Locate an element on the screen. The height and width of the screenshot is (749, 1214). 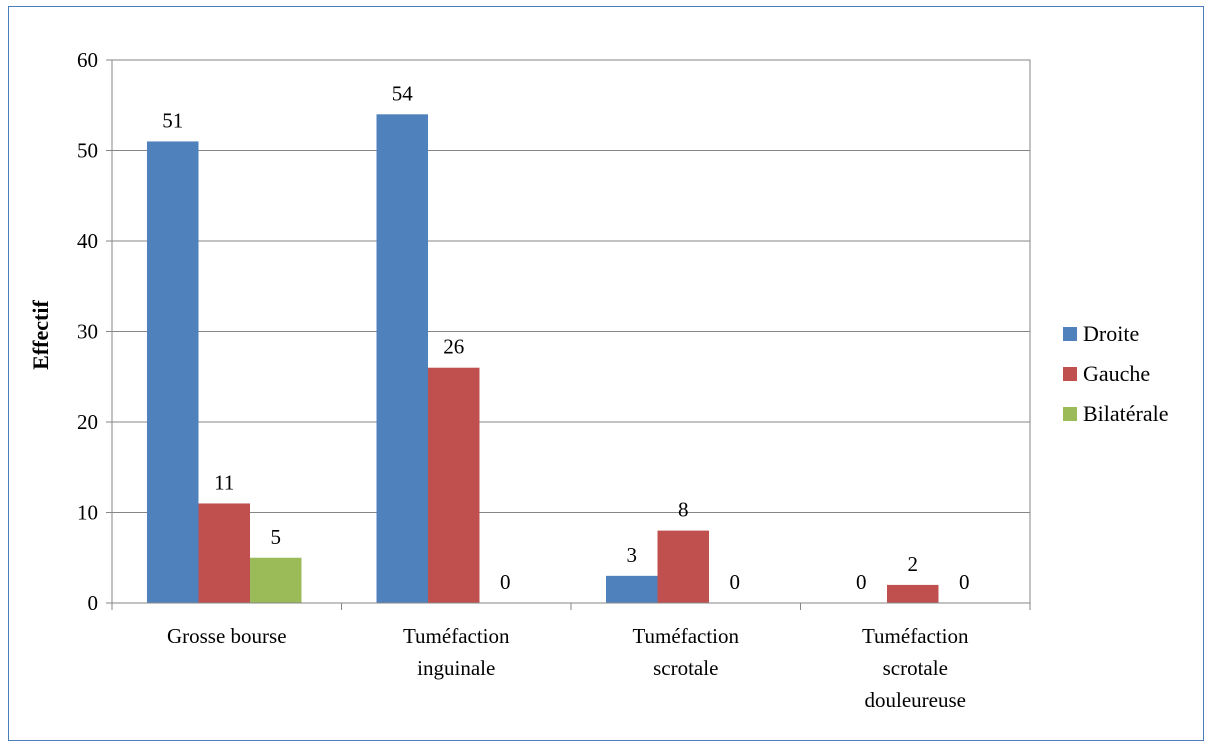
legend-label: Droite is located at coordinates (1111, 333).